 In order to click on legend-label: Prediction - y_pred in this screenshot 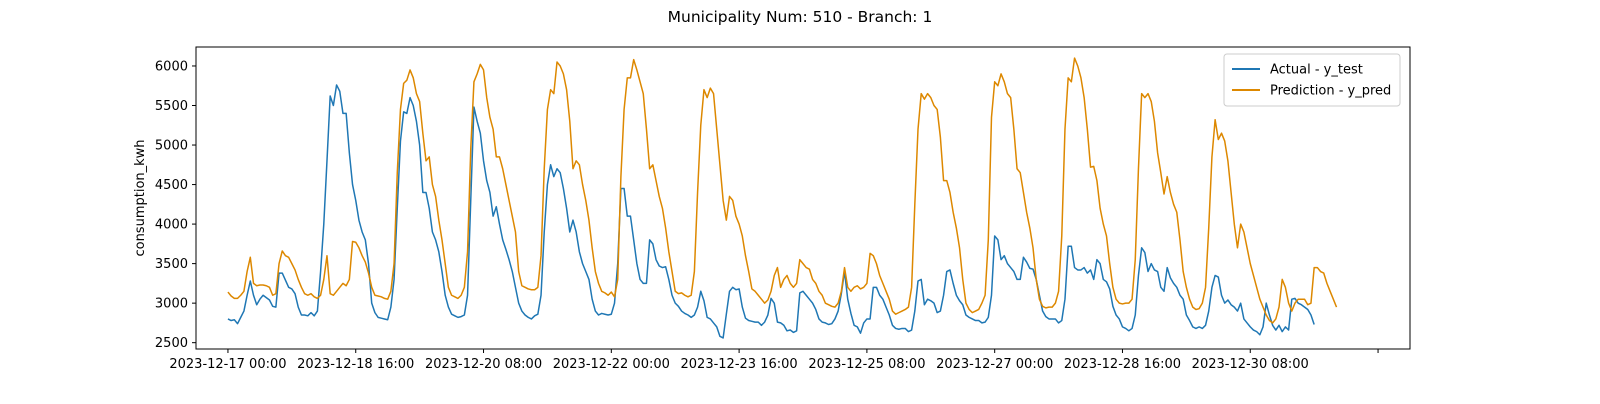, I will do `click(1330, 91)`.